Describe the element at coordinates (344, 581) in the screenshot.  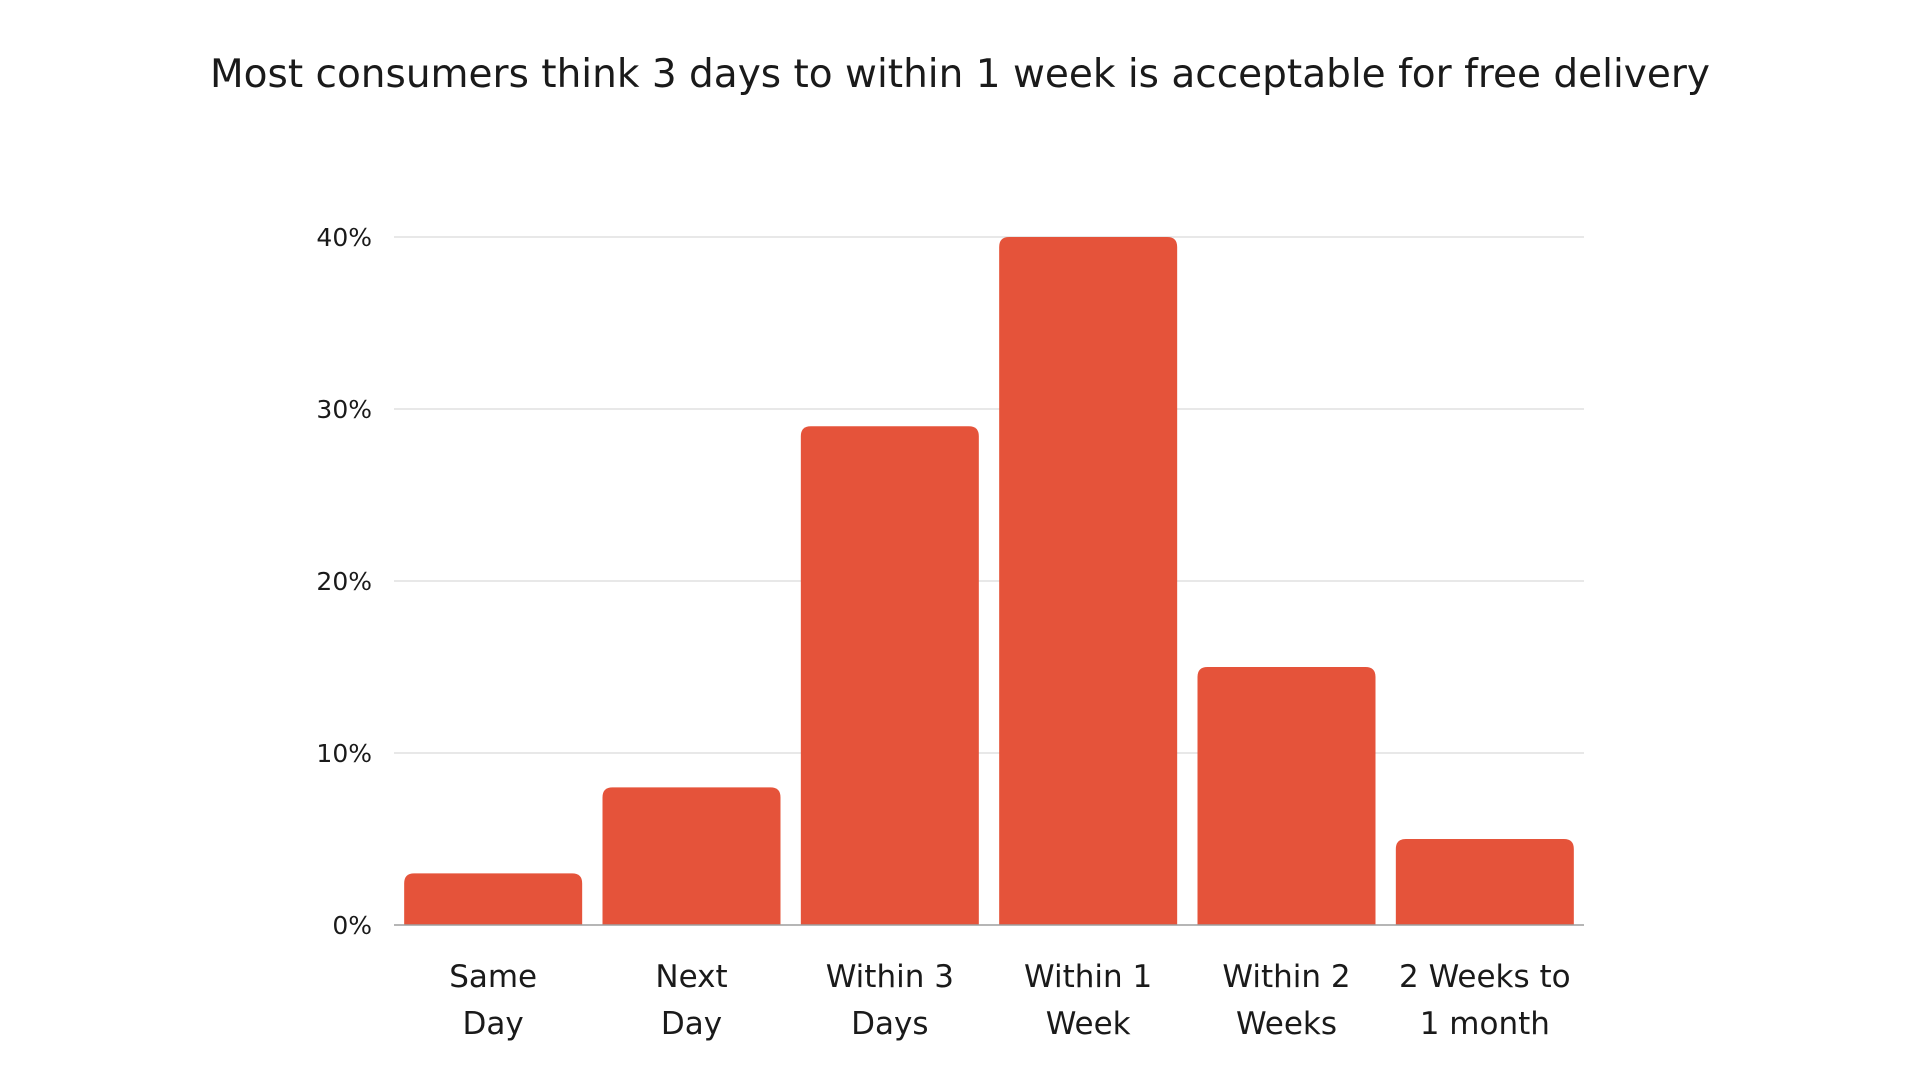
I see `y-tick-label: 20%` at that location.